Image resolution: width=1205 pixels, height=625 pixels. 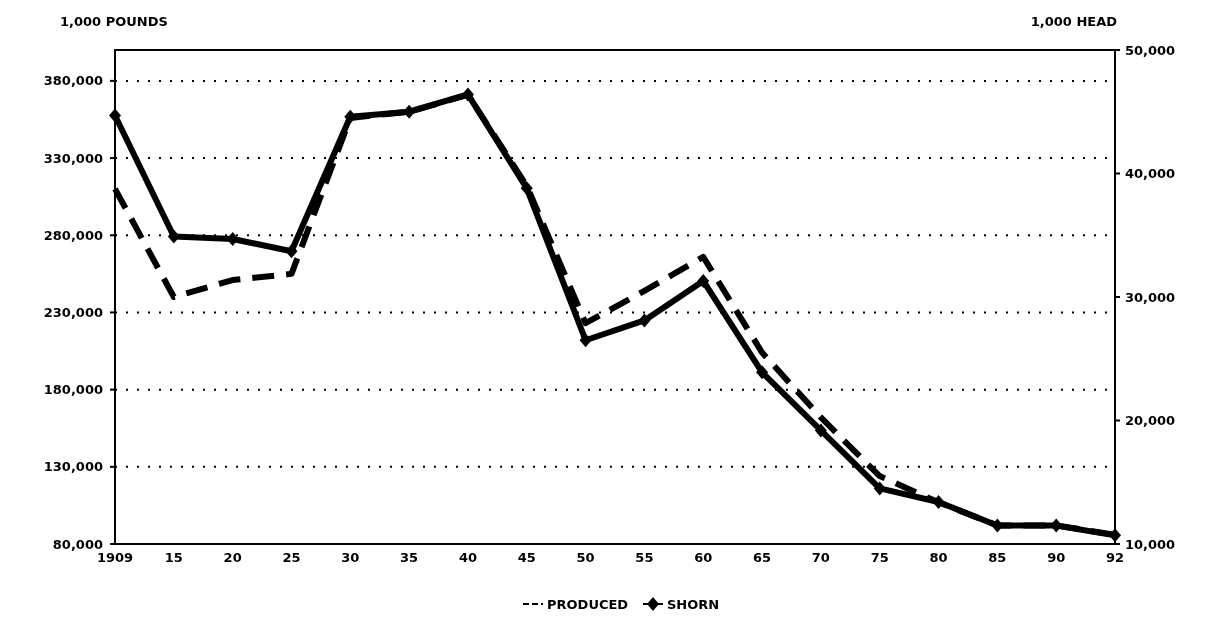 What do you see at coordinates (73, 312) in the screenshot?
I see `y-tick-label: 230,000` at bounding box center [73, 312].